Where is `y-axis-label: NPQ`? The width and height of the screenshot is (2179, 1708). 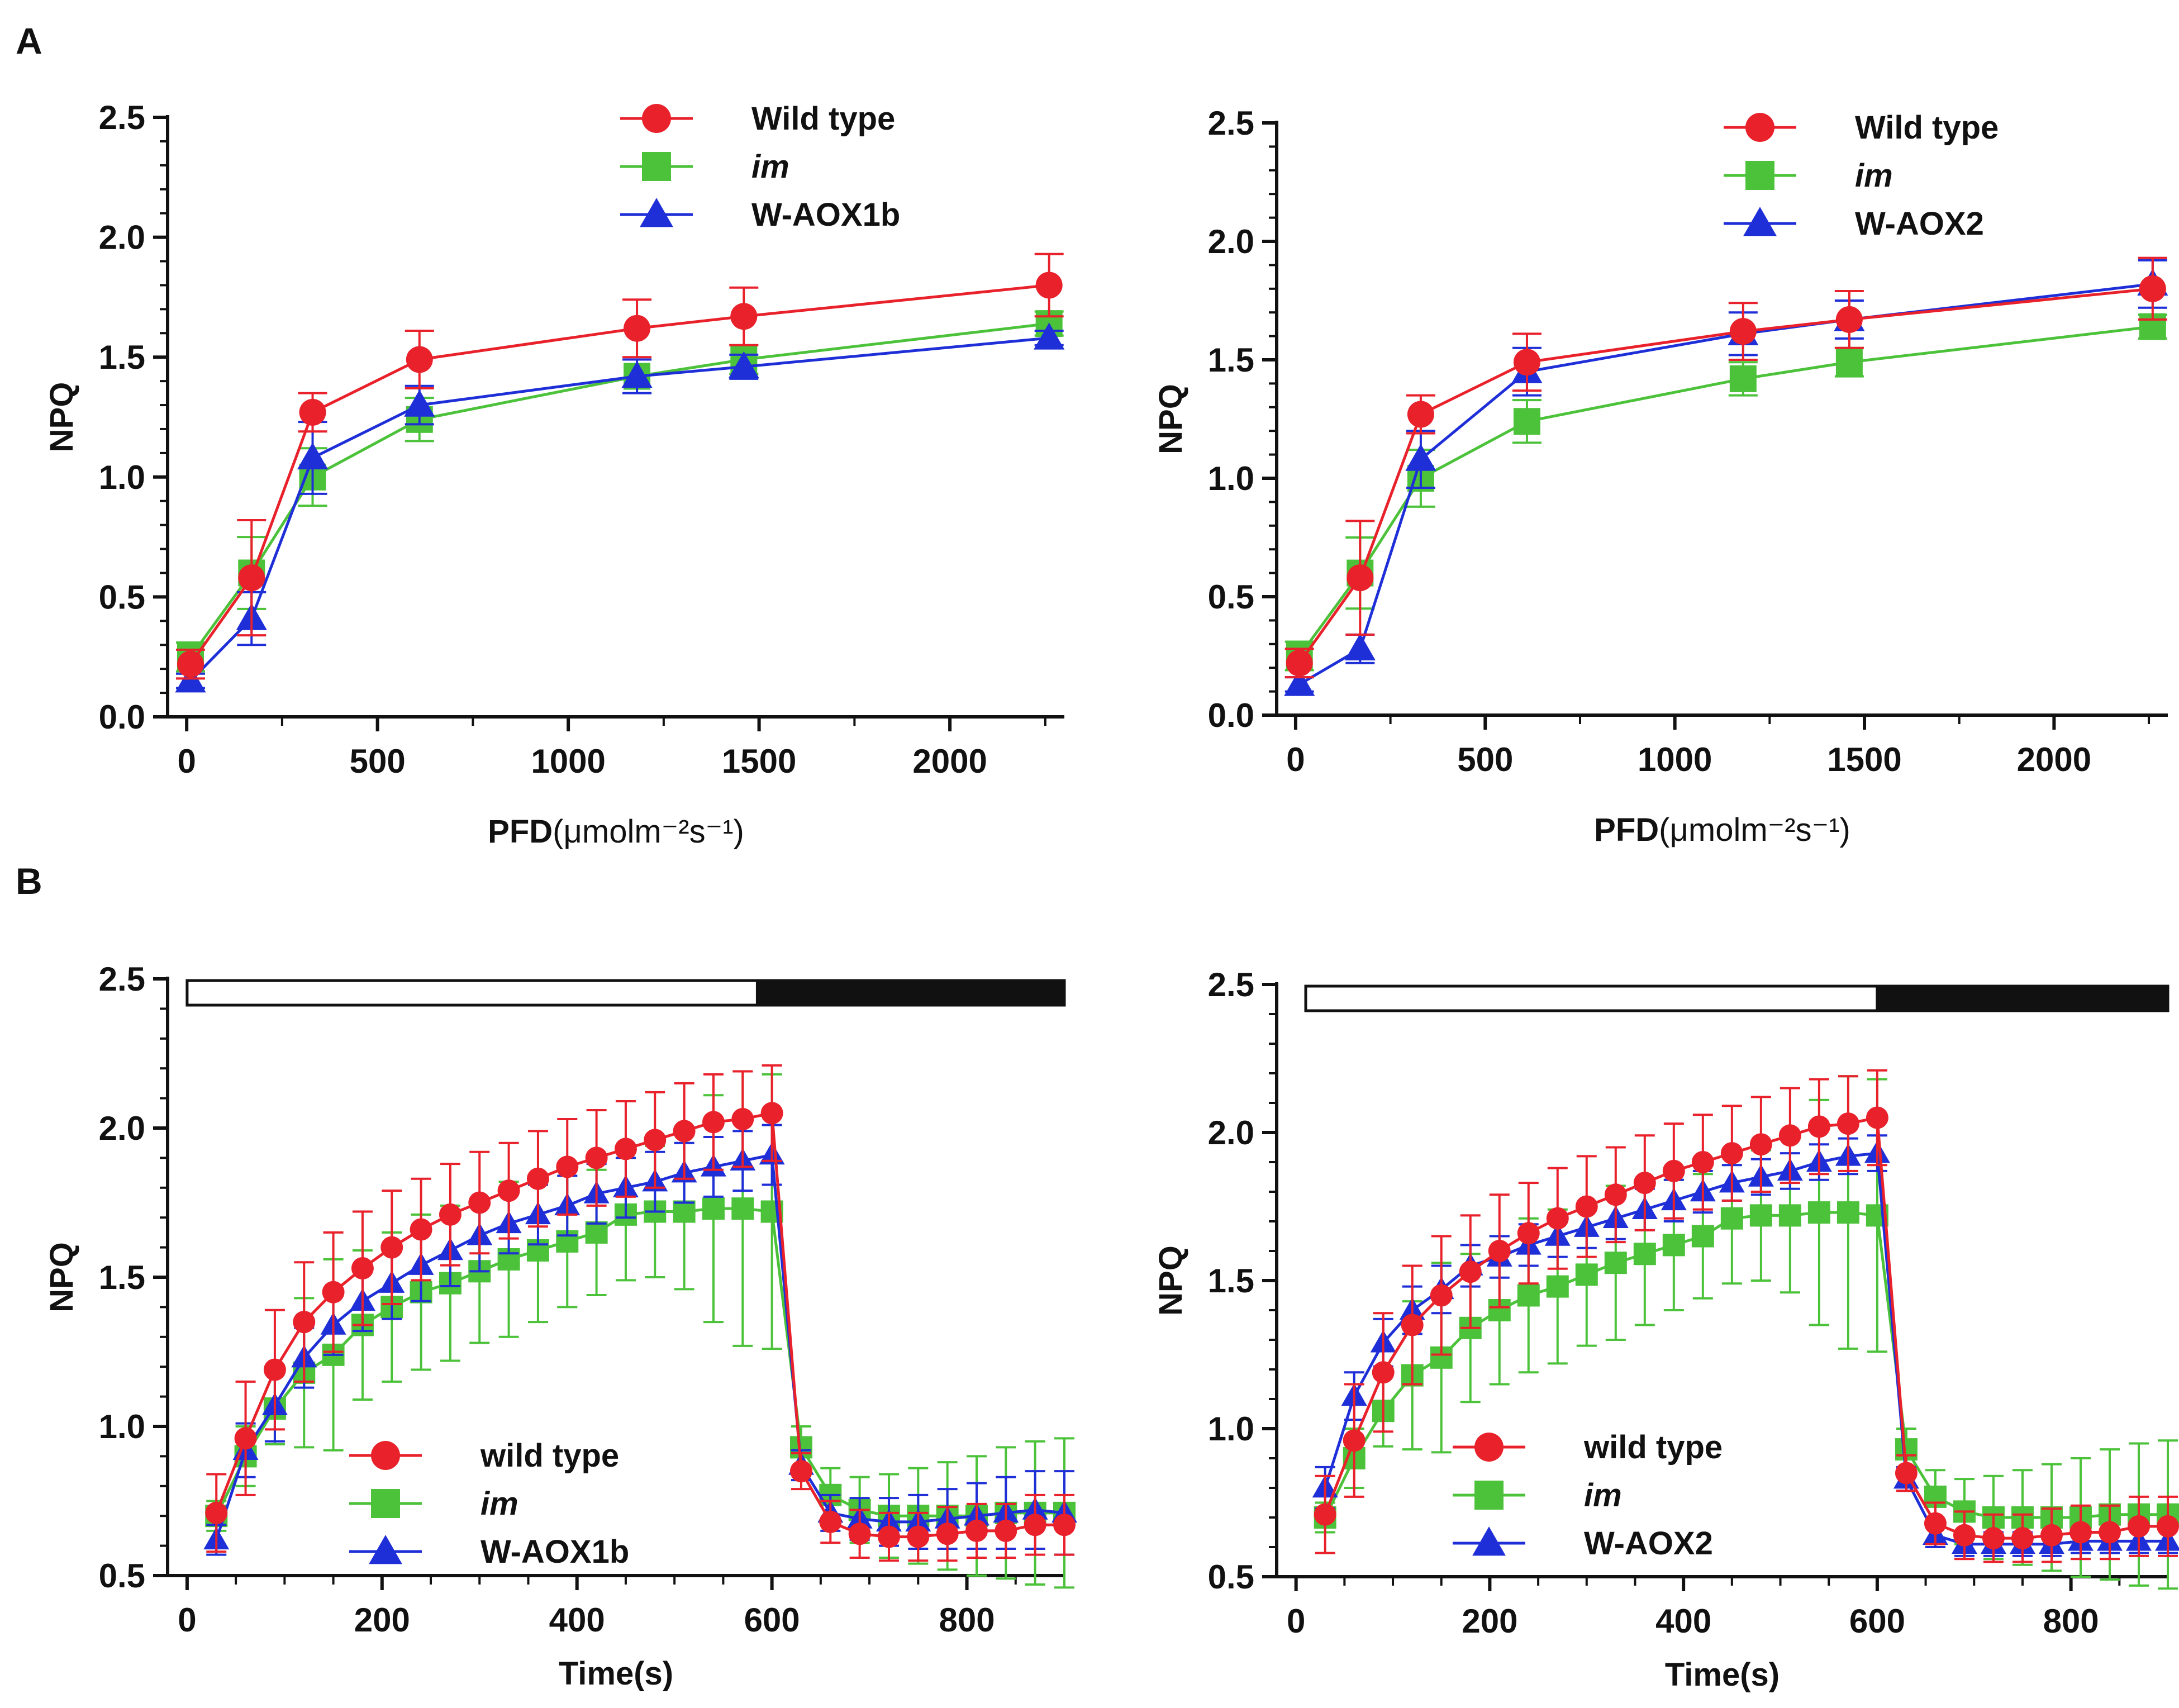
y-axis-label: NPQ is located at coordinates (62, 418).